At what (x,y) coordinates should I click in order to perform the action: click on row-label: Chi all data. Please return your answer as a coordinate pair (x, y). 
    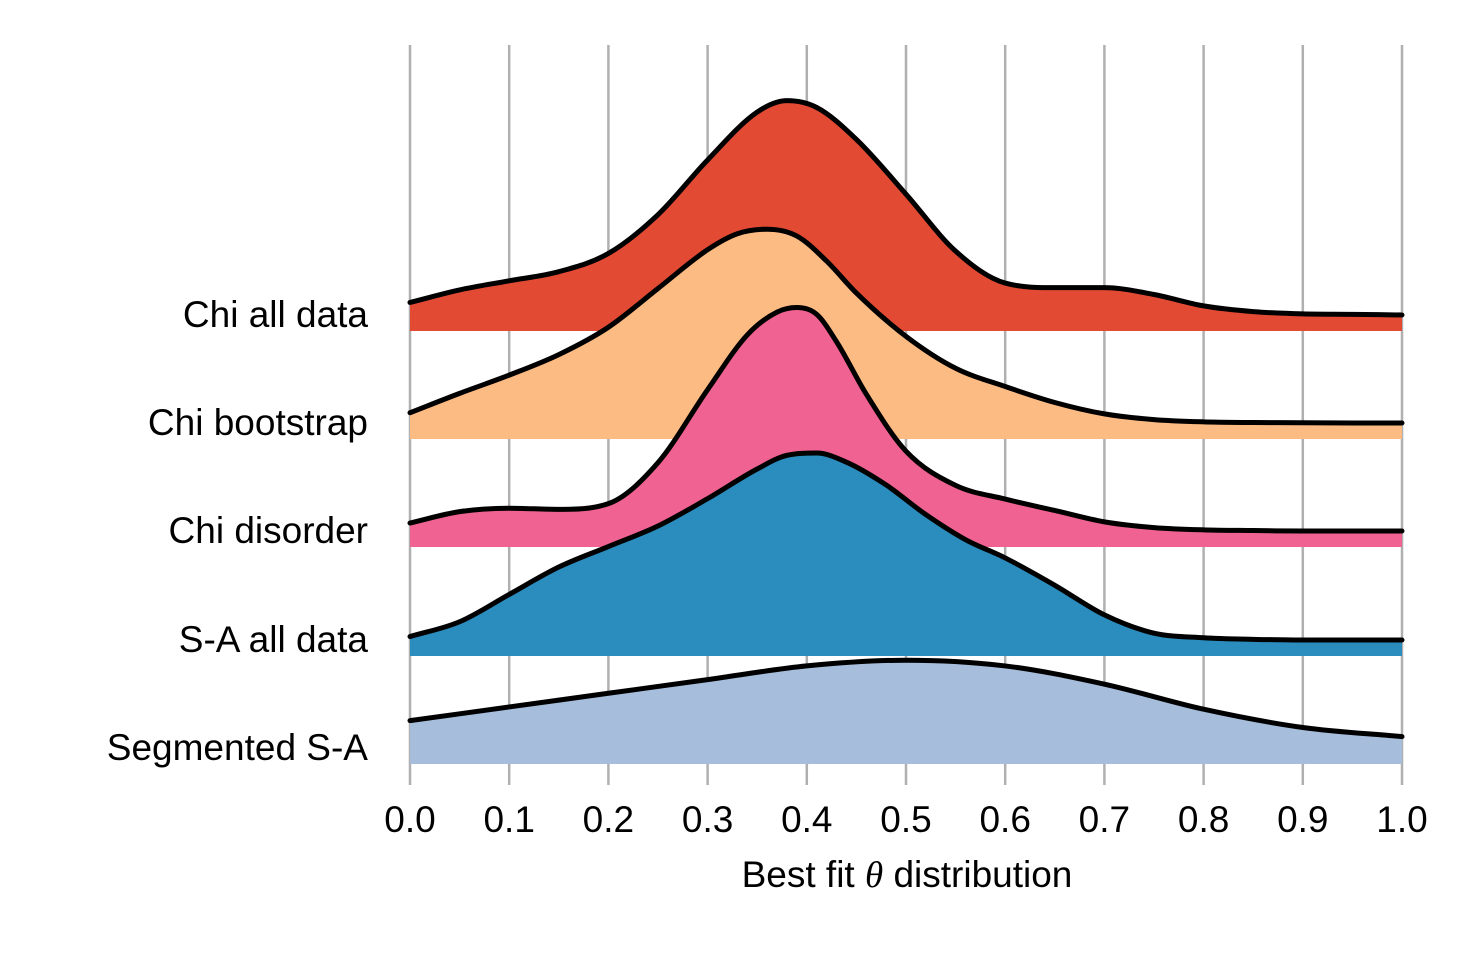
    Looking at the image, I should click on (276, 314).